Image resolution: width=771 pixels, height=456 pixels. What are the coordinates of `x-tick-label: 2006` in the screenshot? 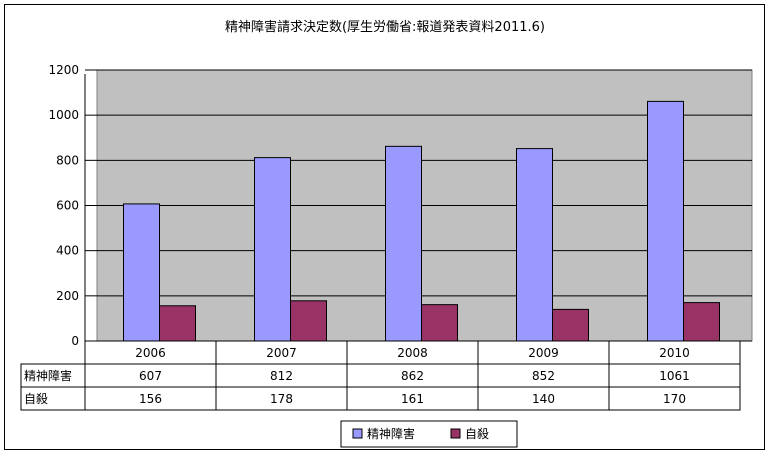 It's located at (150, 353).